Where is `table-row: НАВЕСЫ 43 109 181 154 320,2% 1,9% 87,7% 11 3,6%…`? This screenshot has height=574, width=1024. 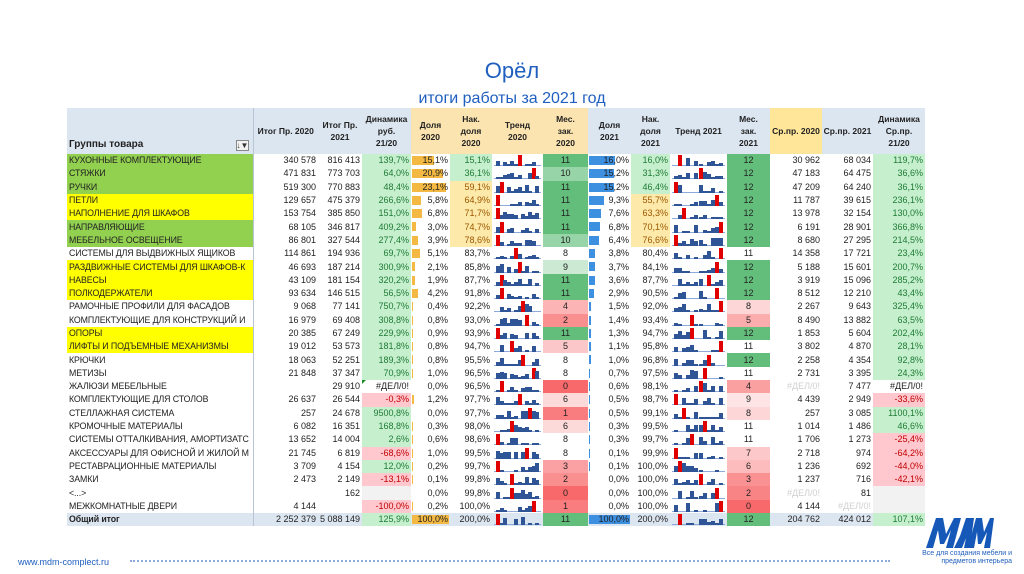
table-row: НАВЕСЫ 43 109 181 154 320,2% 1,9% 87,7% 11 3,6%… is located at coordinates (496, 280).